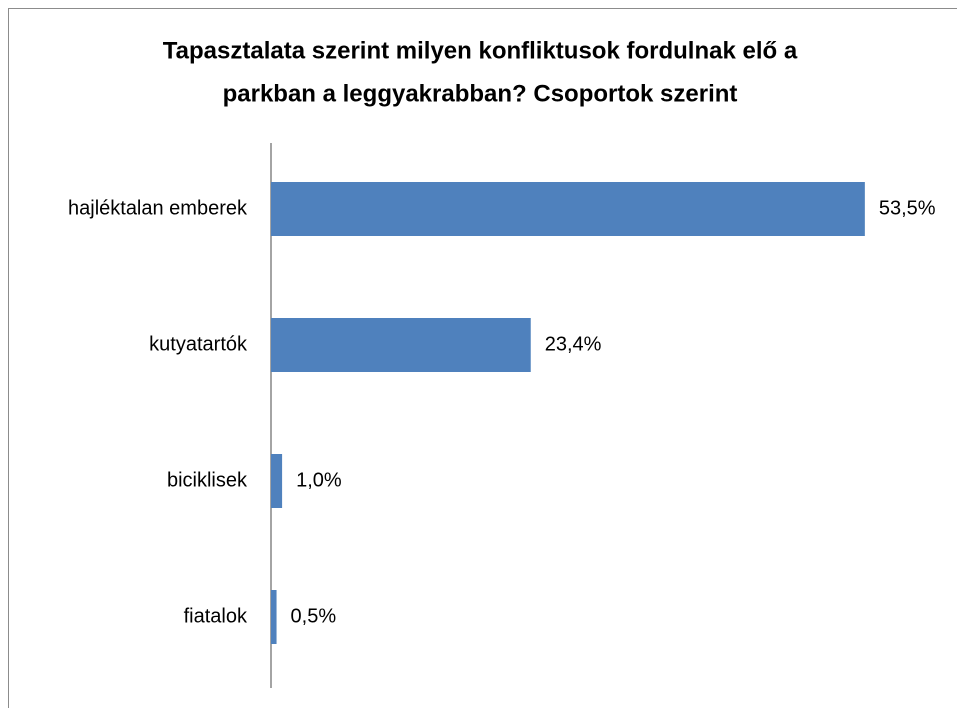  What do you see at coordinates (907, 208) in the screenshot?
I see `value-label: 53,5%` at bounding box center [907, 208].